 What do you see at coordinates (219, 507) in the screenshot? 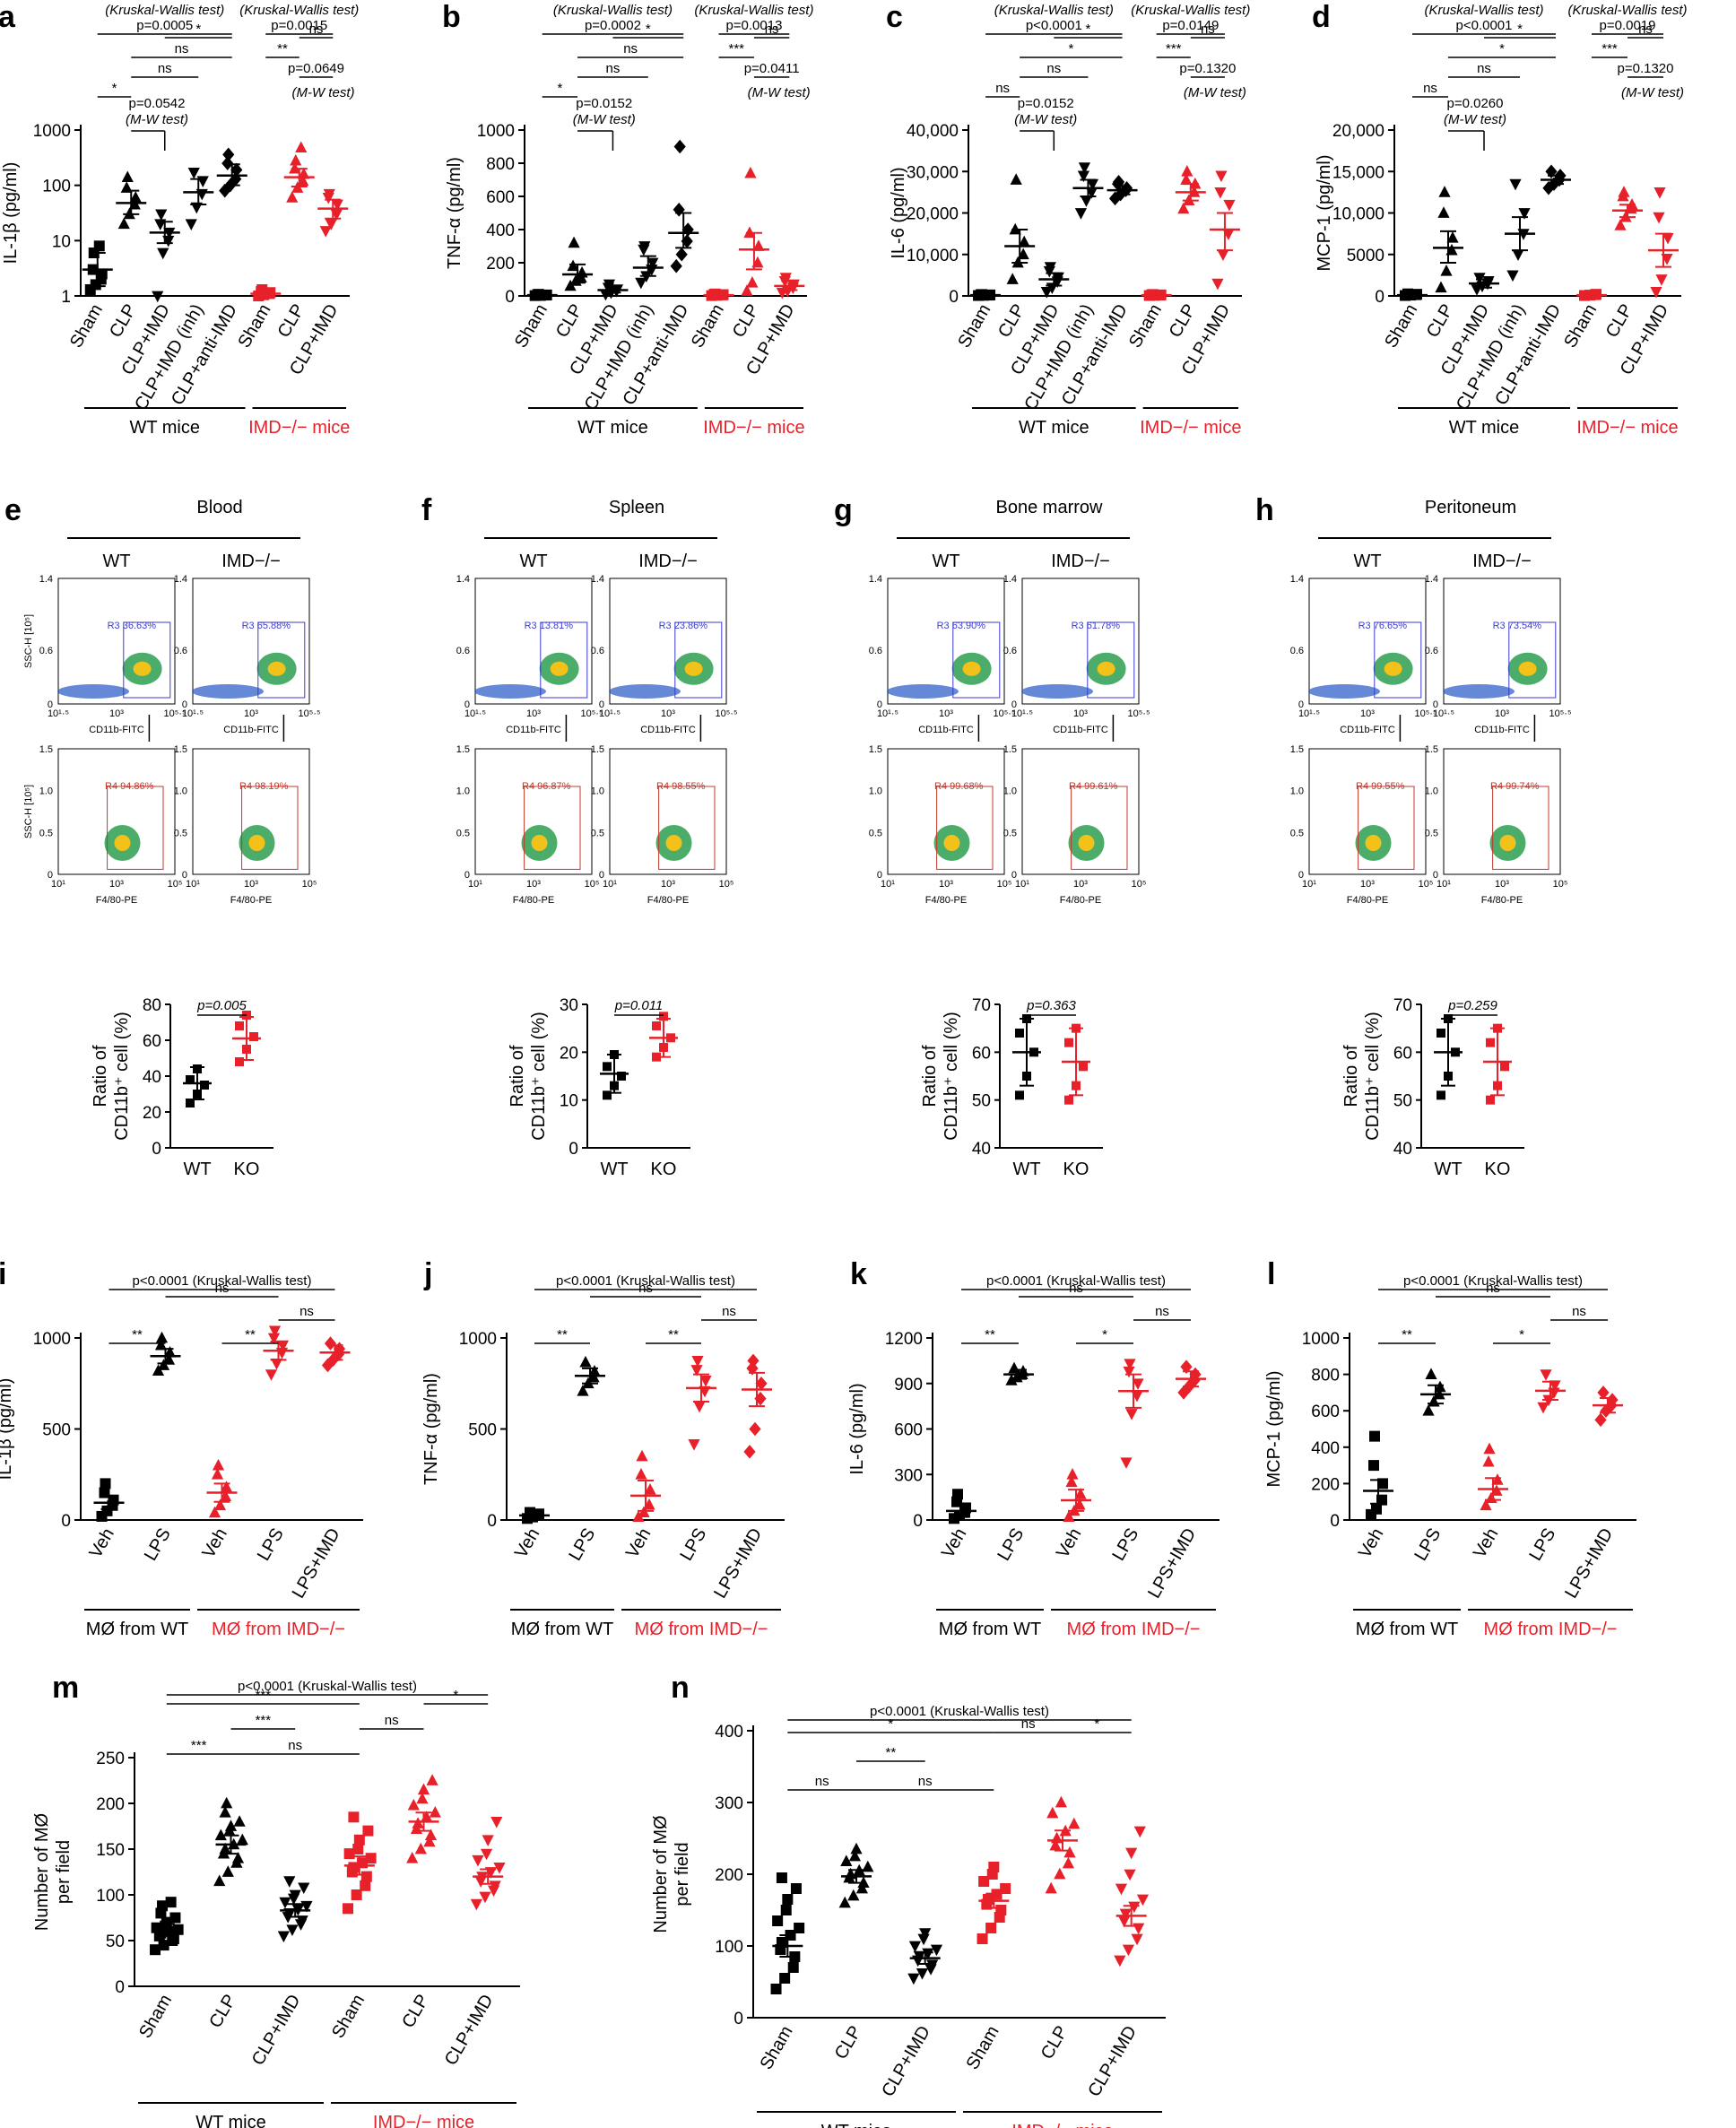
I see `flow-title: Blood` at bounding box center [219, 507].